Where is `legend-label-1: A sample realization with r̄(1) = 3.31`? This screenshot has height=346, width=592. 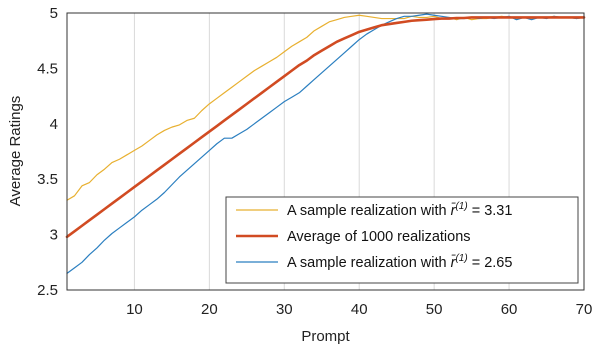 legend-label-1: A sample realization with r̄(1) = 3.31 is located at coordinates (399, 210).